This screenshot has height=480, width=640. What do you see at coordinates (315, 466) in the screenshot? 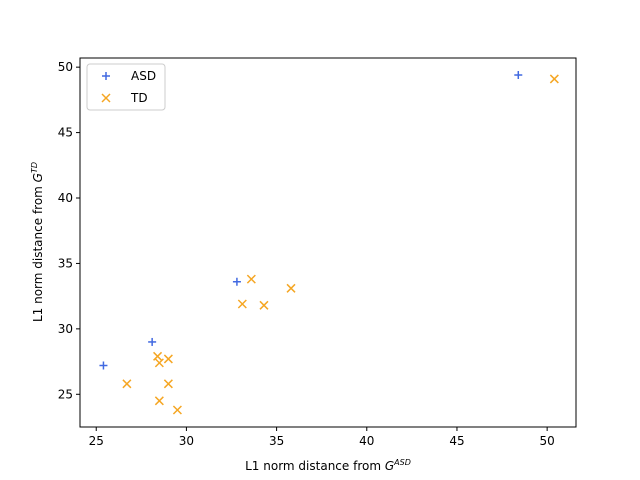
I see `x-axis-label-prefix: L1 norm distance from` at bounding box center [315, 466].